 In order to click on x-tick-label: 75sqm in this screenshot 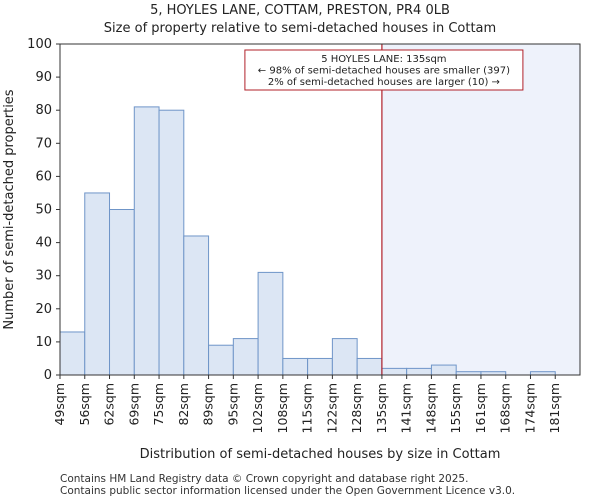, I will do `click(158, 404)`.